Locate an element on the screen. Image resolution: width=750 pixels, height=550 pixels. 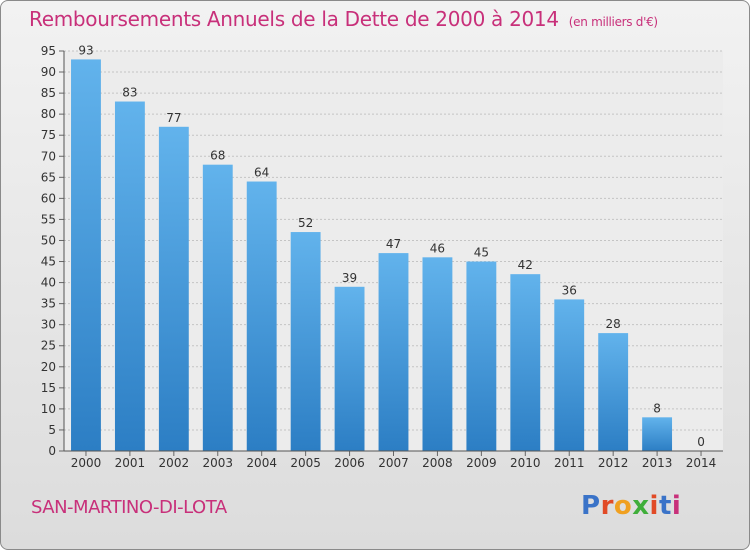
y-tick-label: 40 is located at coordinates (48, 283).